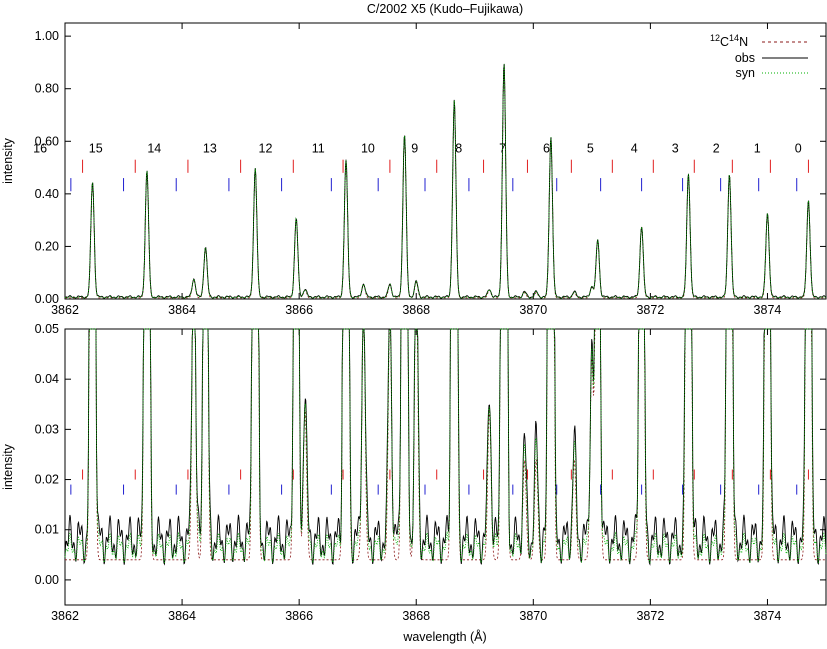 This screenshot has height=649, width=827. What do you see at coordinates (734, 38) in the screenshot?
I see `legend-cn-sup2: 14` at bounding box center [734, 38].